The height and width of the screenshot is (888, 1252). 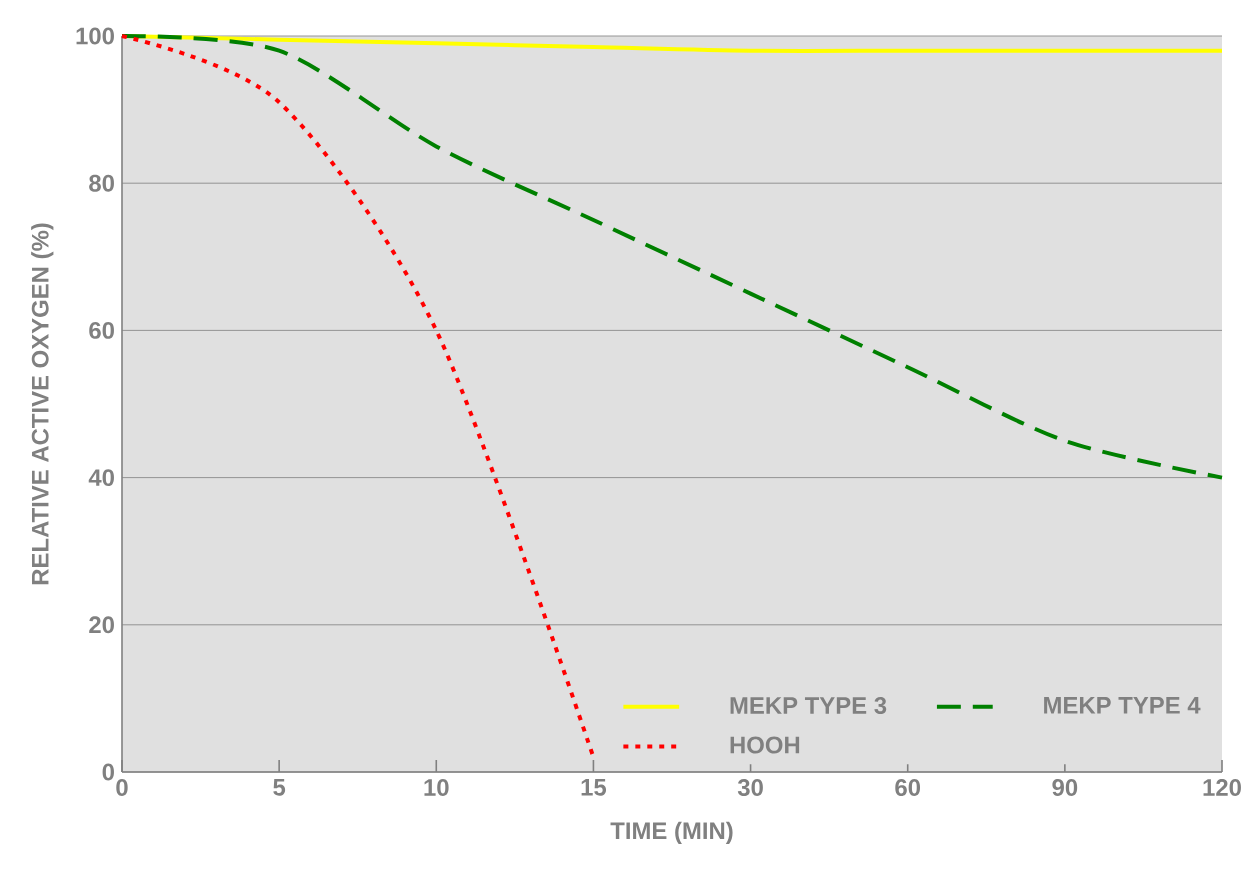 What do you see at coordinates (101, 478) in the screenshot?
I see `y-tick-label: 40` at bounding box center [101, 478].